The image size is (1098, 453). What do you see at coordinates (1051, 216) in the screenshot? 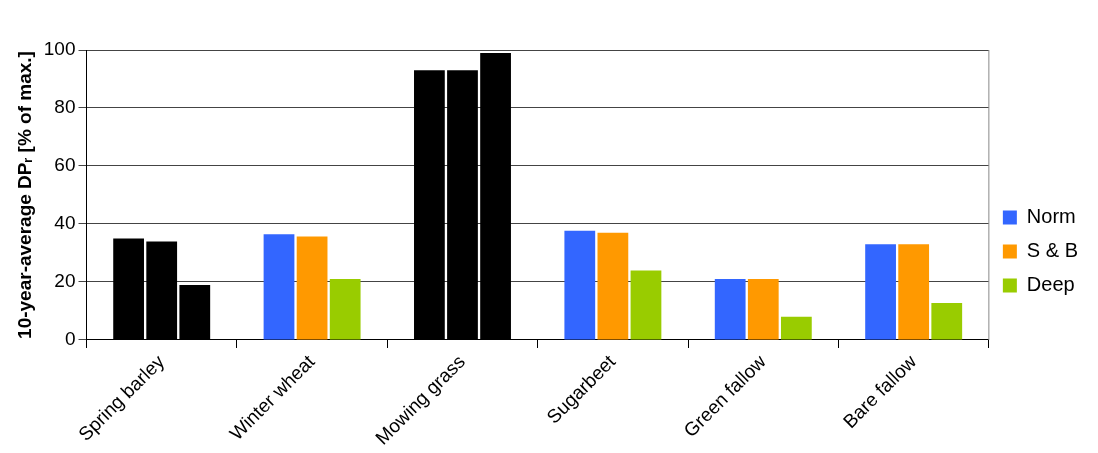
I see `legend-label: Norm` at bounding box center [1051, 216].